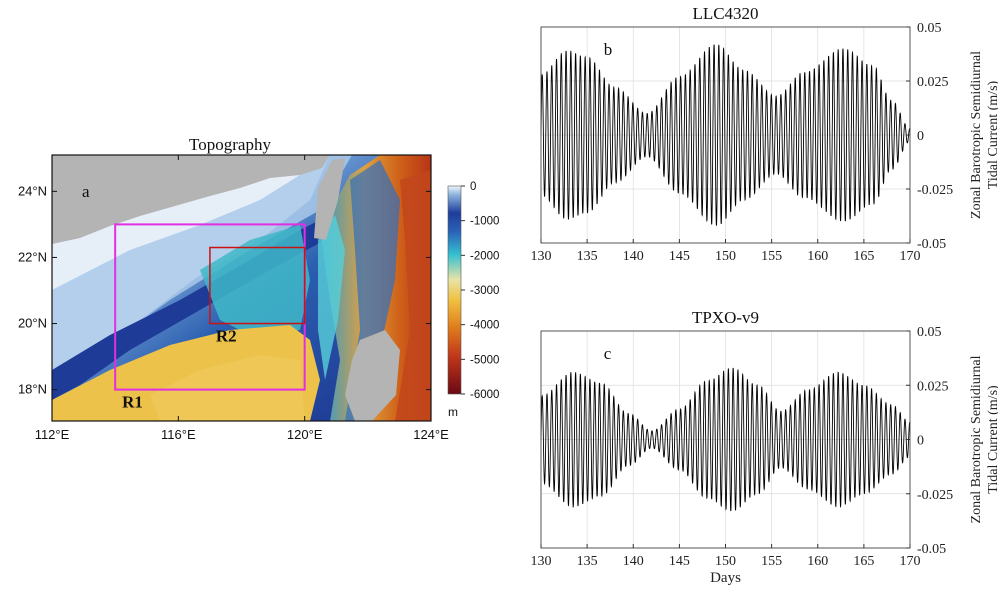 The image size is (998, 595). Describe the element at coordinates (431, 434) in the screenshot. I see `map-lon-label: 124°E` at that location.